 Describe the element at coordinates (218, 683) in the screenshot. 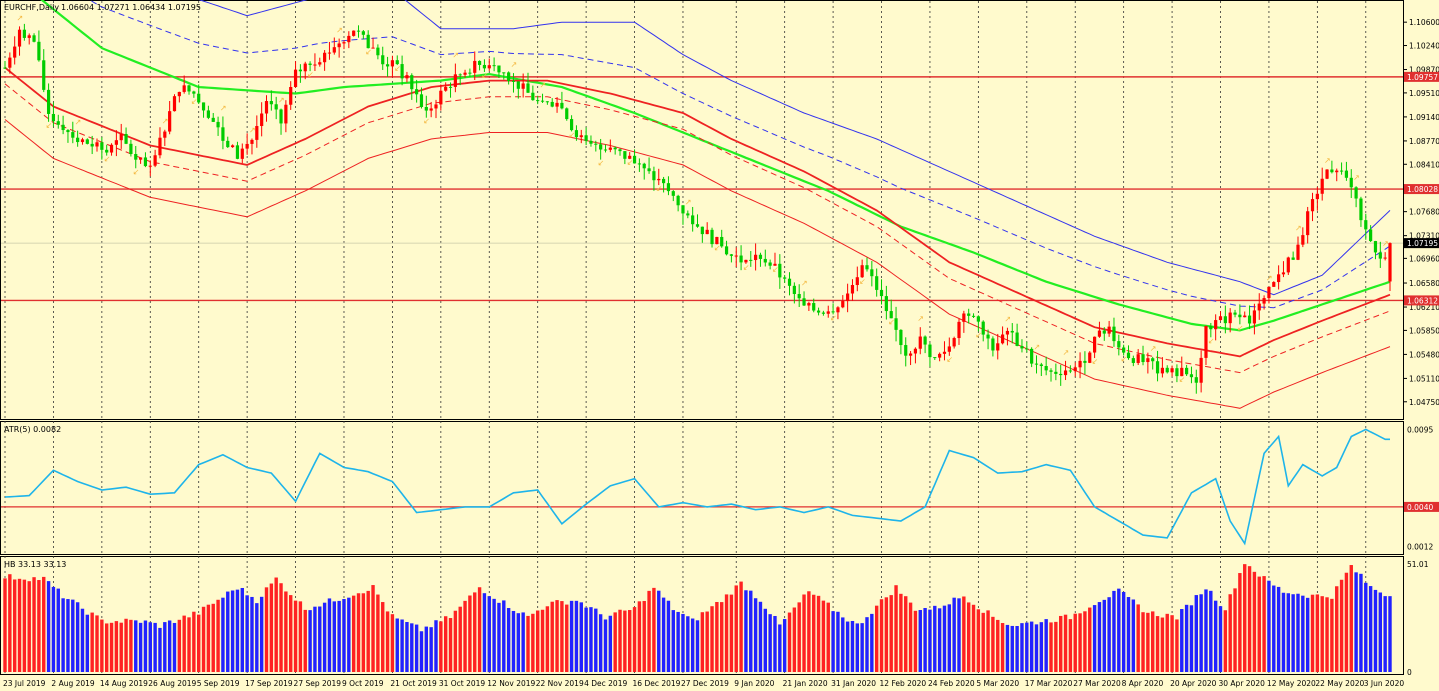

I see `time-label: 5 Sep 2019` at that location.